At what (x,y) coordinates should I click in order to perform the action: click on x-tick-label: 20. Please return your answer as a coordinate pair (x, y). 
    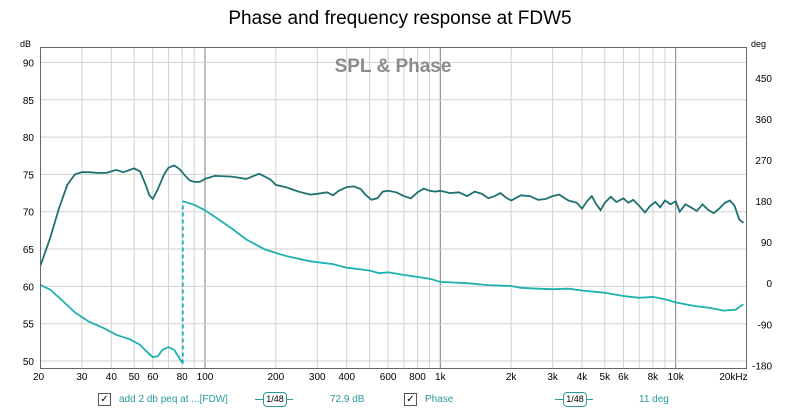
    Looking at the image, I should click on (39, 377).